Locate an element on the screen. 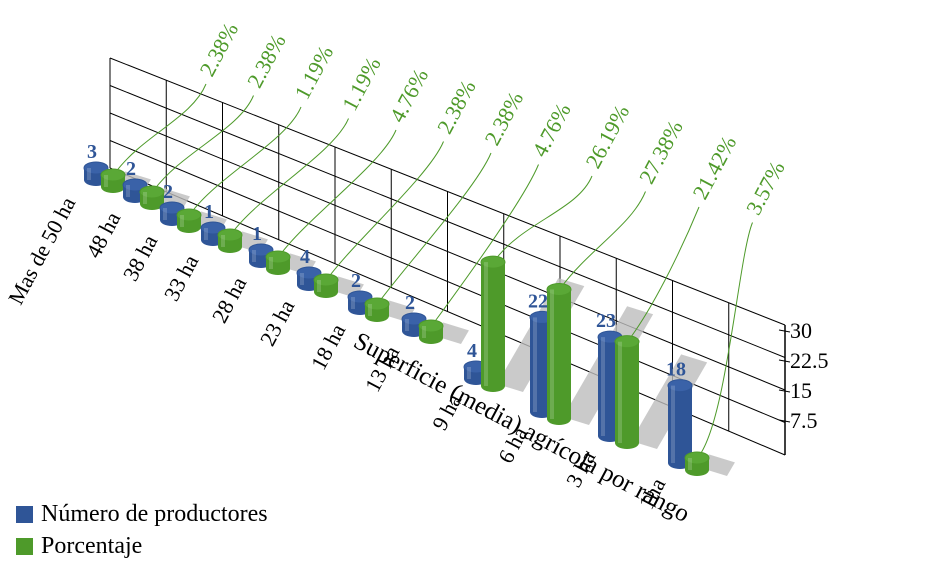  legend-swatch-green is located at coordinates (24, 546).